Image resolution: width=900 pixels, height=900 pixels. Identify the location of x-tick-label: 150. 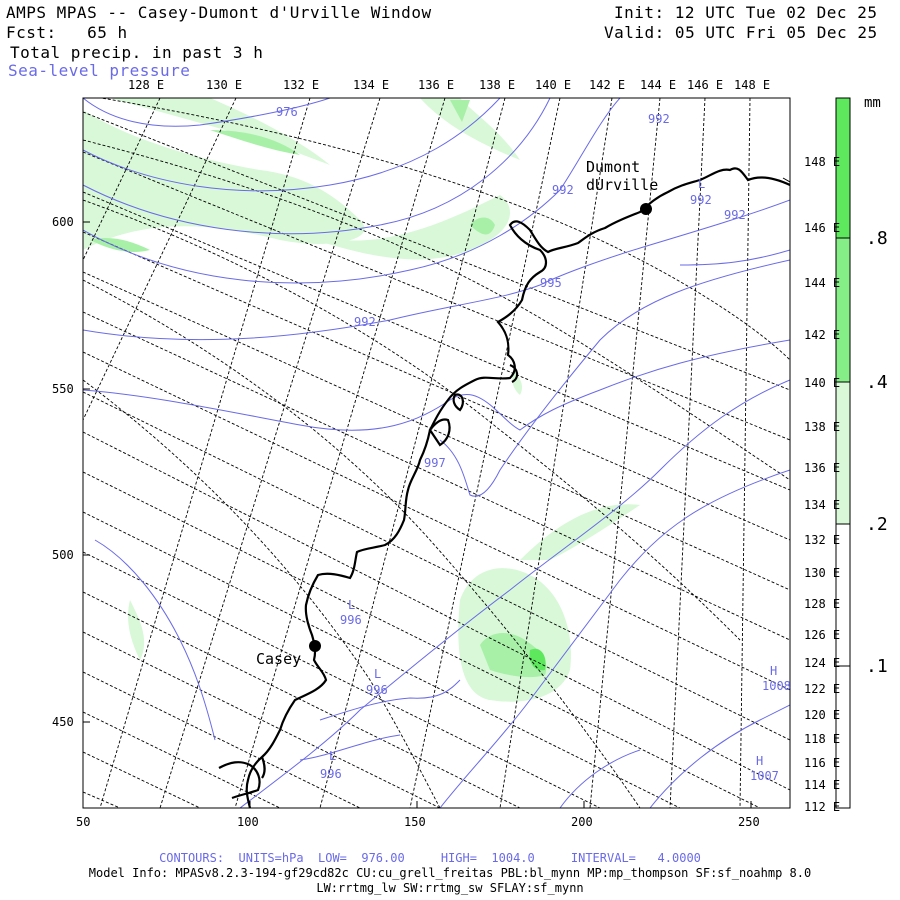
(415, 822).